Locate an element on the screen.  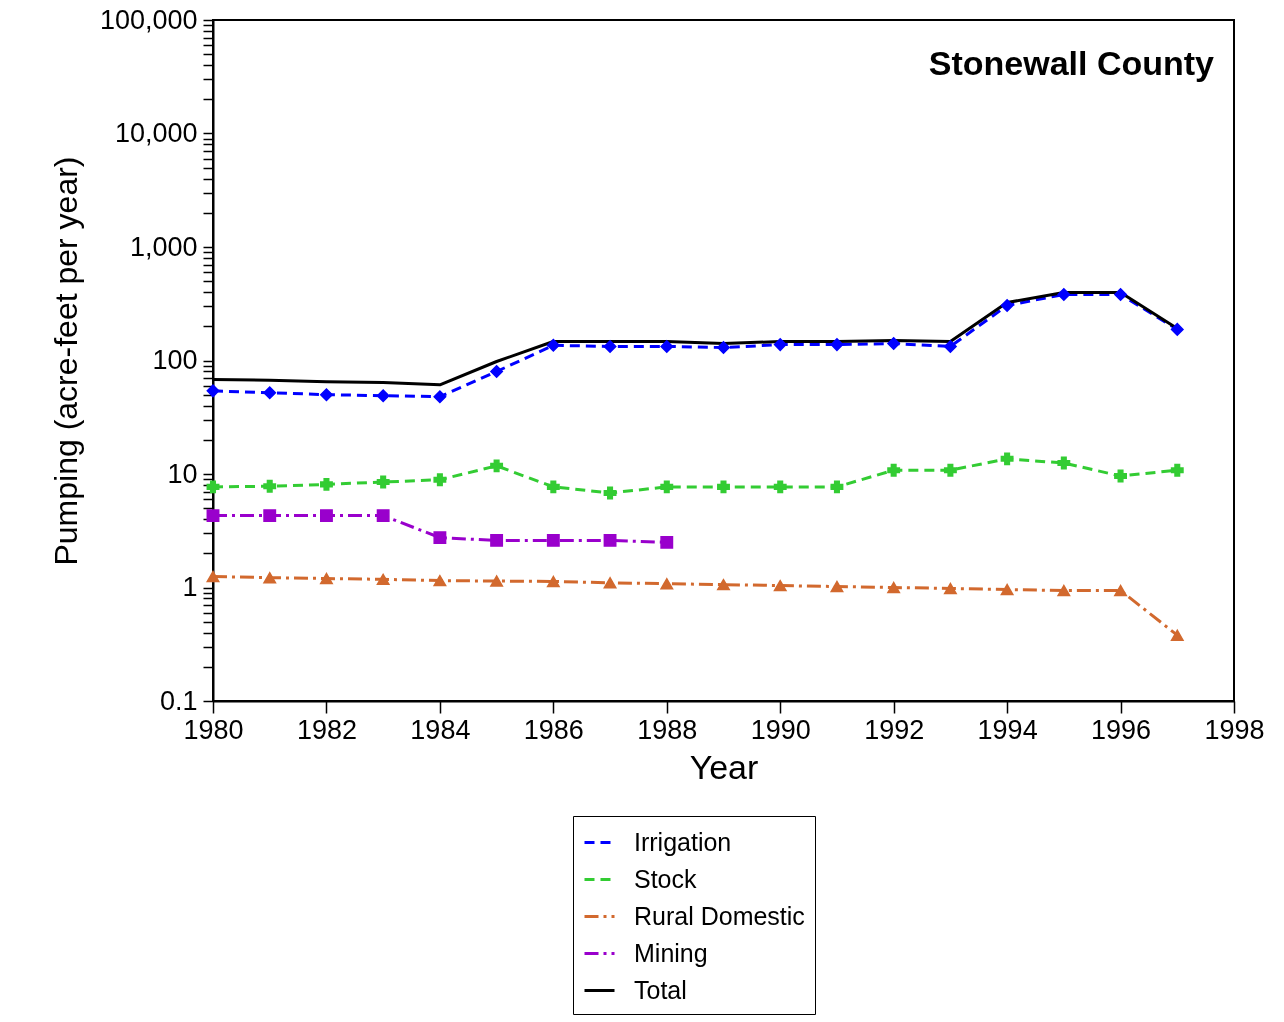
legend-label: Rural Domestic is located at coordinates (719, 915).